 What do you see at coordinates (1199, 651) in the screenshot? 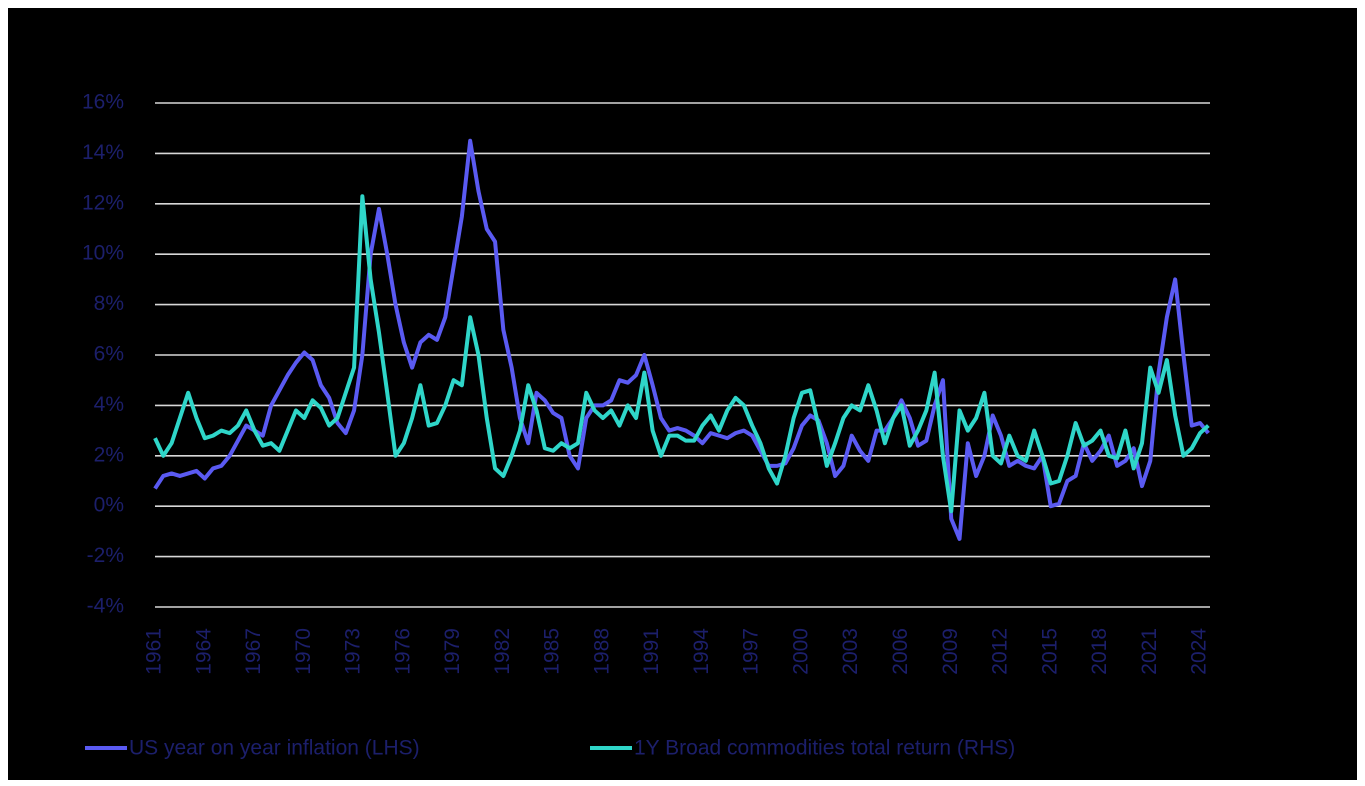
I see `x-tick-label: 2024` at bounding box center [1199, 651].